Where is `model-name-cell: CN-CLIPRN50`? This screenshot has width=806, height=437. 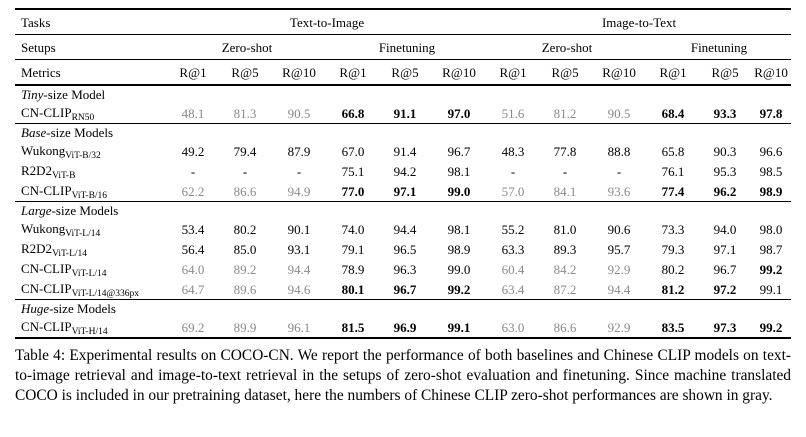 model-name-cell: CN-CLIPRN50 is located at coordinates (91, 113).